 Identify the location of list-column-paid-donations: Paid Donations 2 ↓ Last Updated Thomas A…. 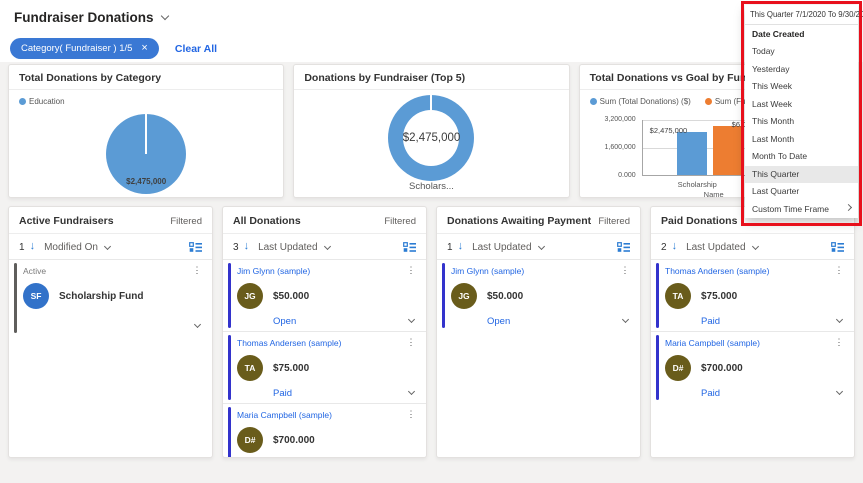
(752, 332).